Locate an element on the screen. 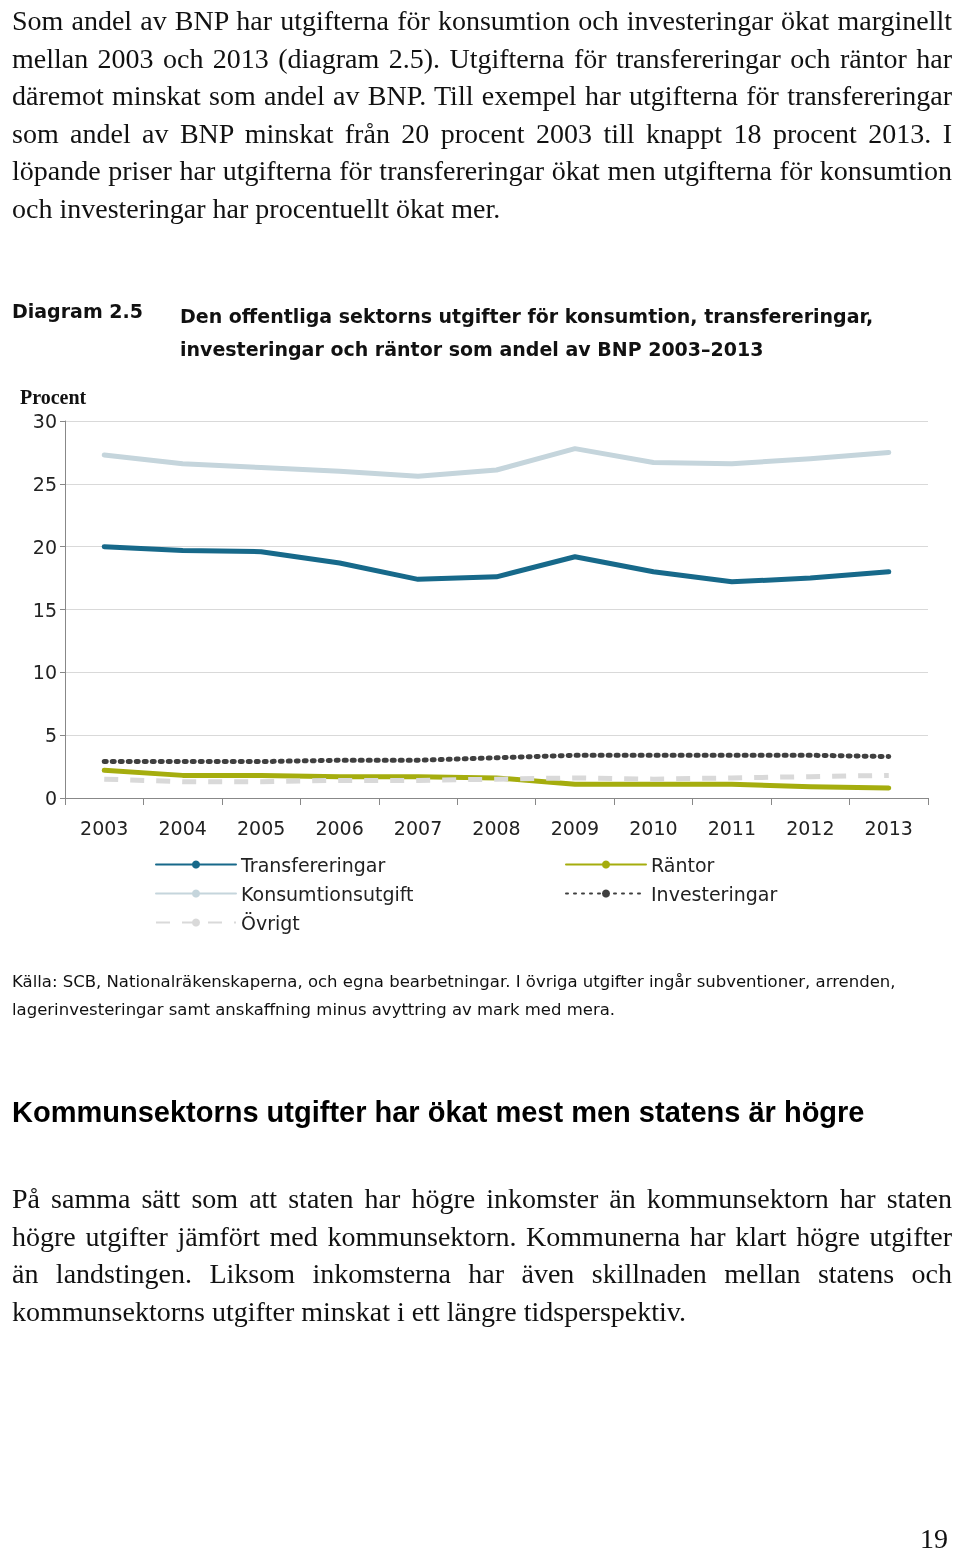  legend-label: Konsumtionsutgift is located at coordinates (327, 893).